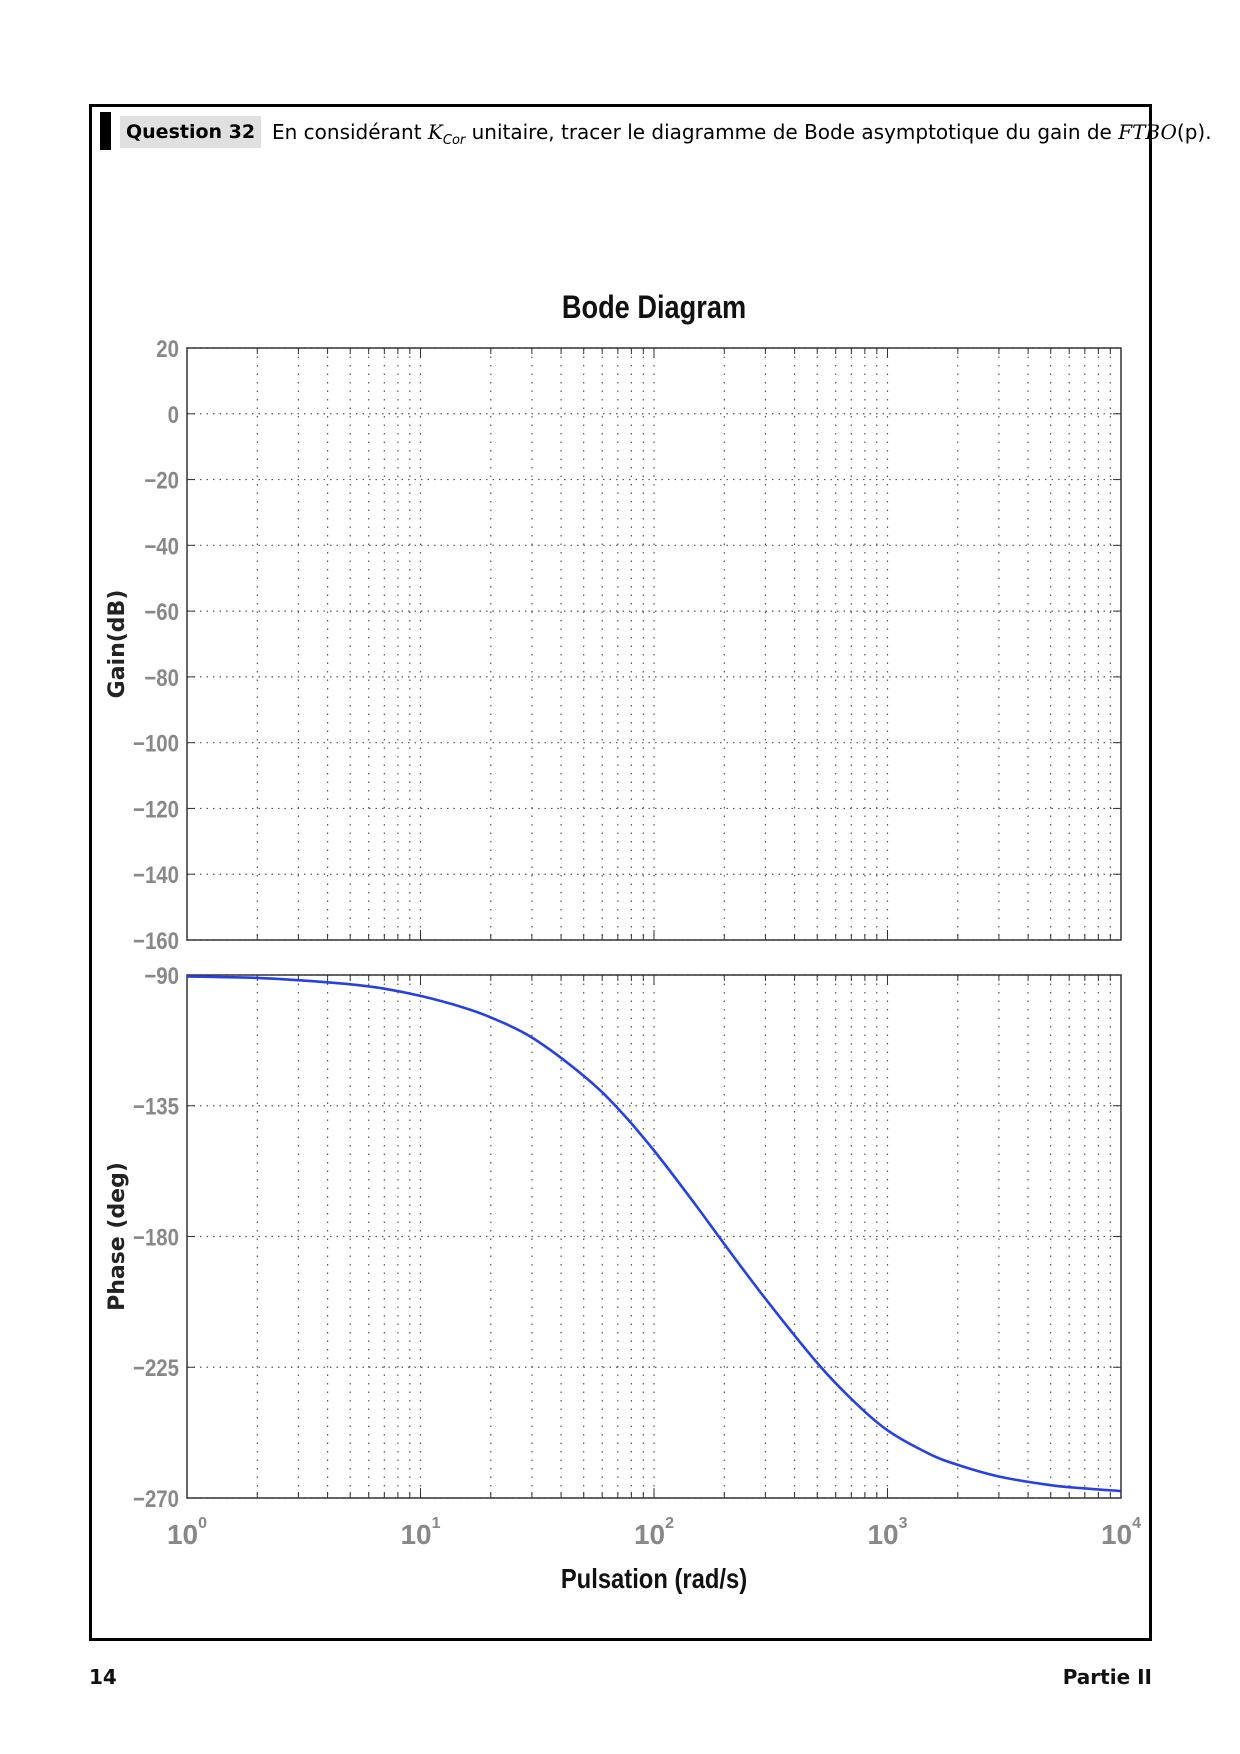  I want to click on ftbo-symbol: FTBO, so click(1147, 132).